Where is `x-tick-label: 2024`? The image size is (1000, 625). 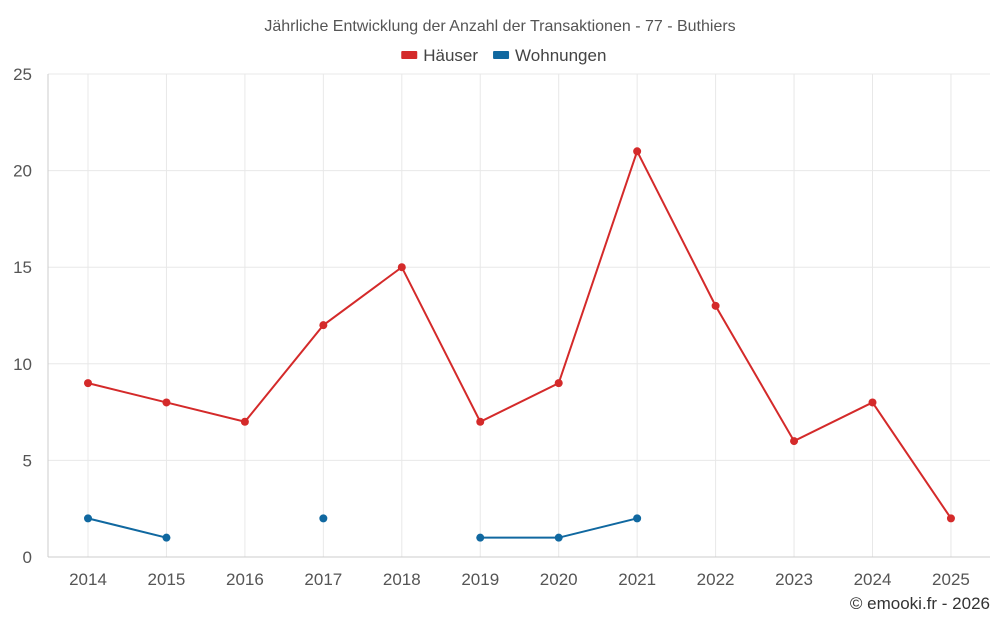
x-tick-label: 2024 is located at coordinates (873, 579).